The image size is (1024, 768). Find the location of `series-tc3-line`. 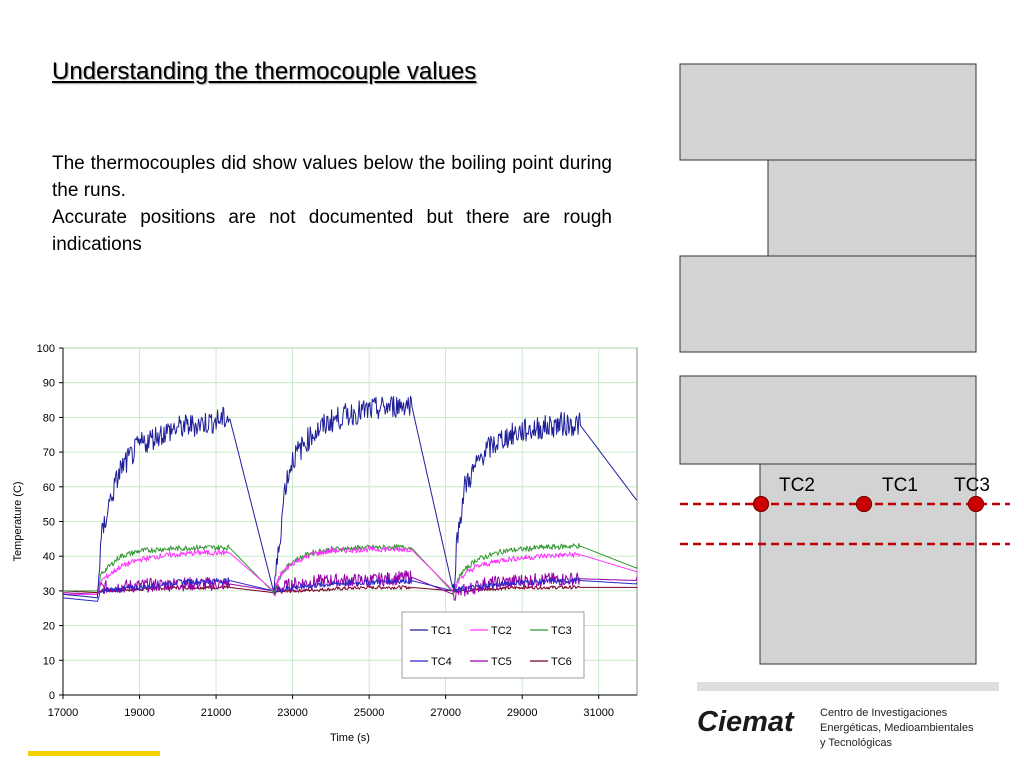

series-tc3-line is located at coordinates (350, 569).